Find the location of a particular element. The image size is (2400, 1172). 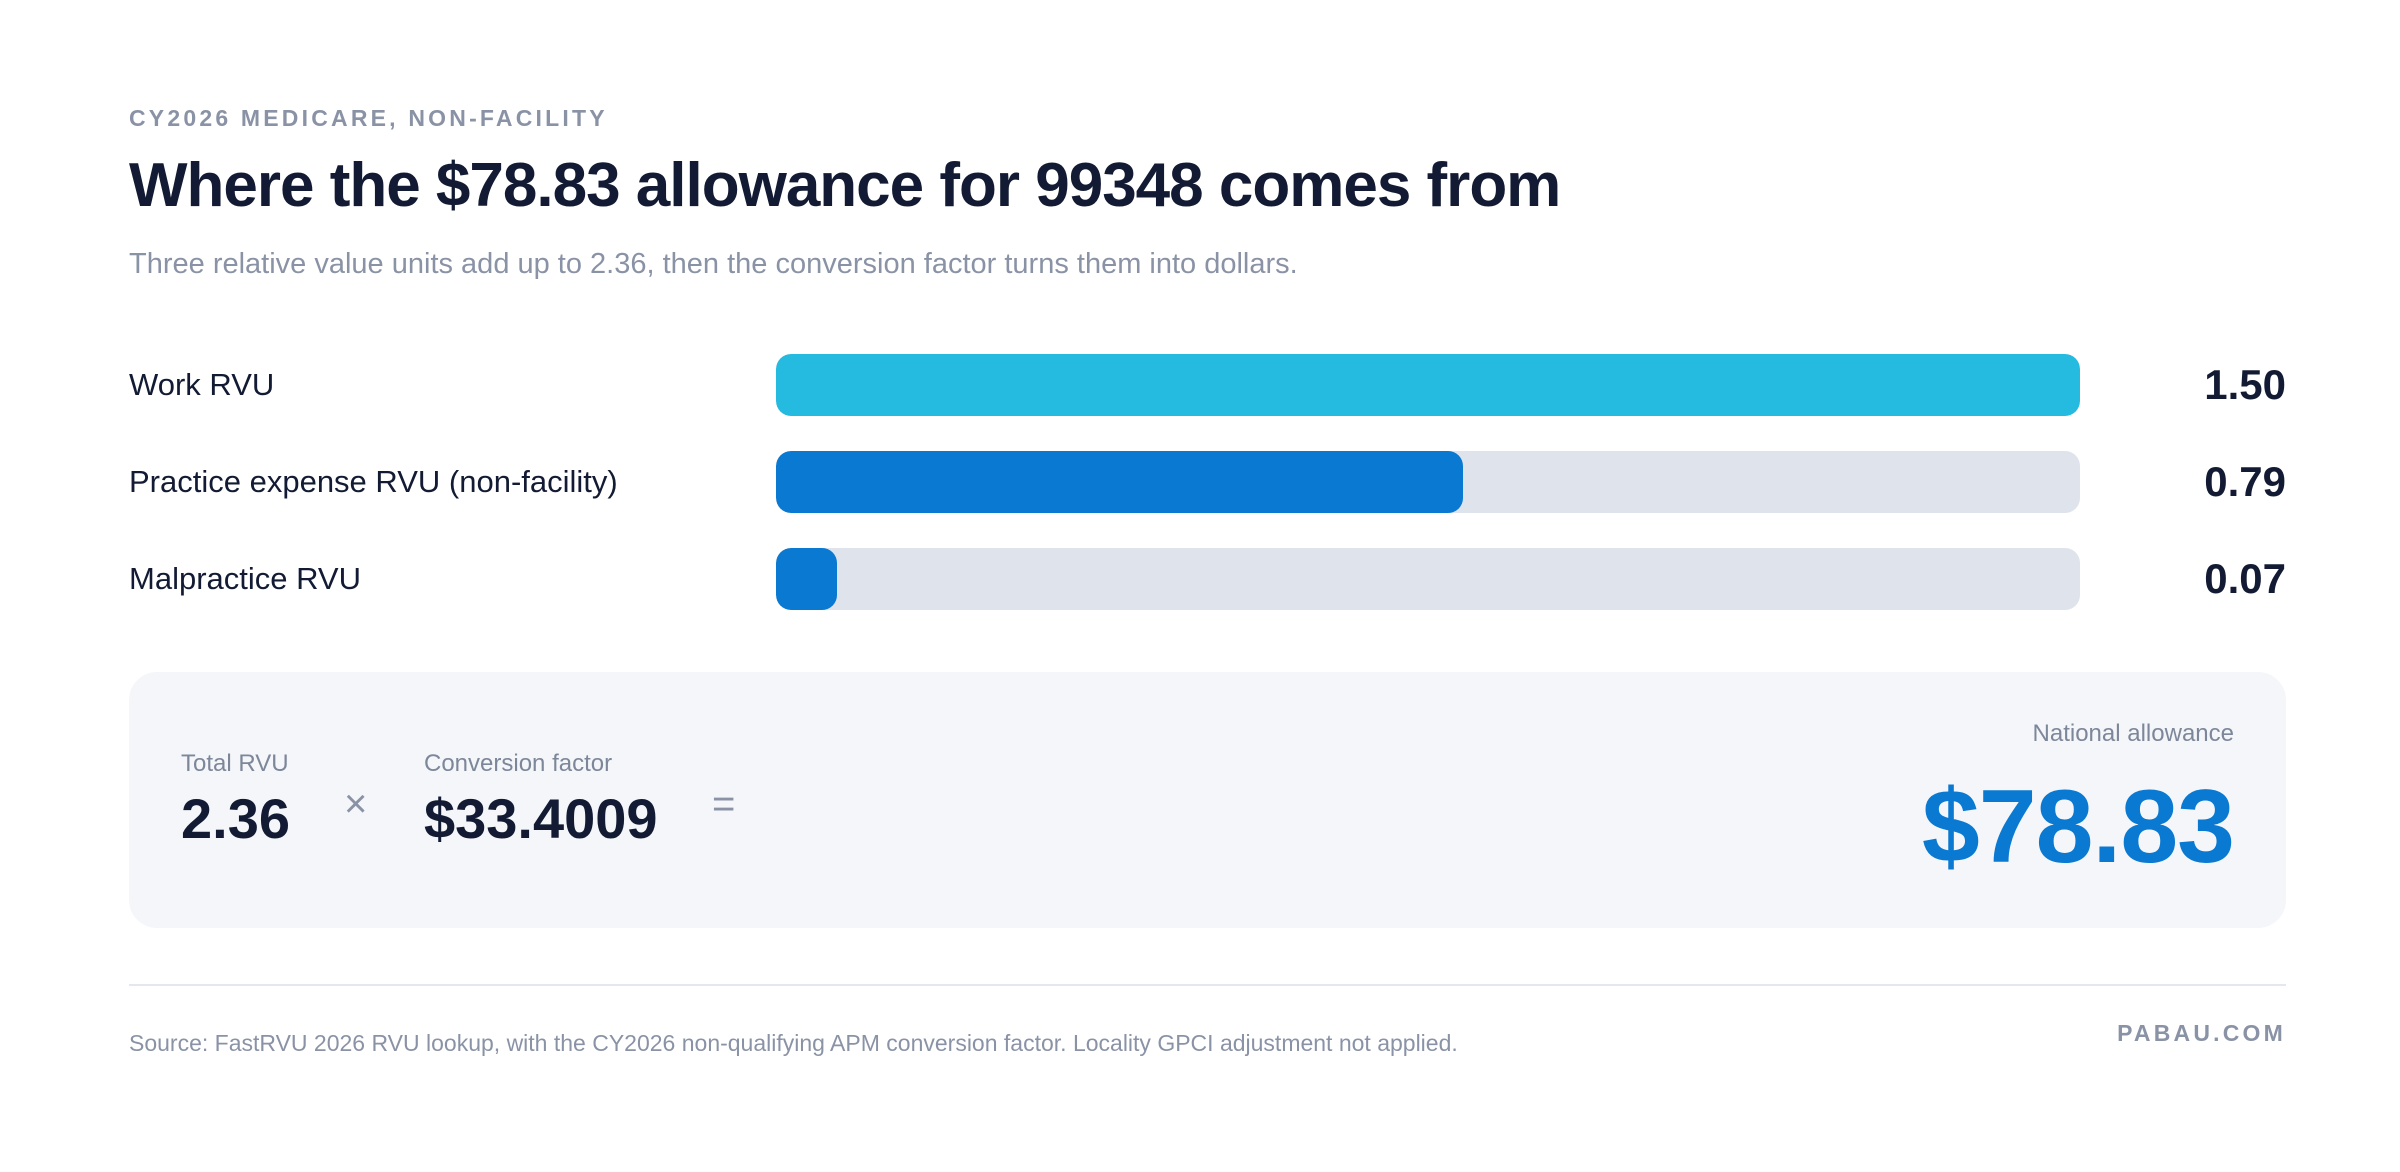

total-rvu-value: 2.36 is located at coordinates (235, 818).